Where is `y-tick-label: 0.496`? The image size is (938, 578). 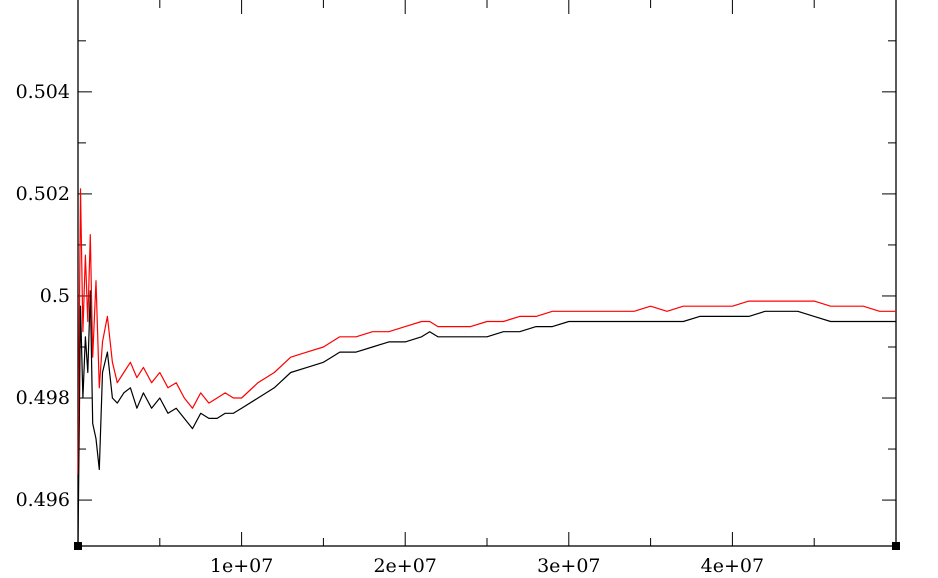
y-tick-label: 0.496 is located at coordinates (43, 500).